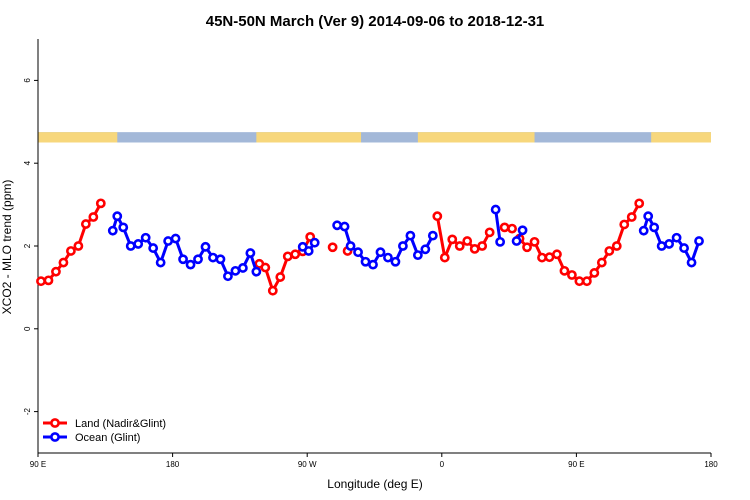  Describe the element at coordinates (27, 162) in the screenshot. I see `y-tick-label: 4` at that location.